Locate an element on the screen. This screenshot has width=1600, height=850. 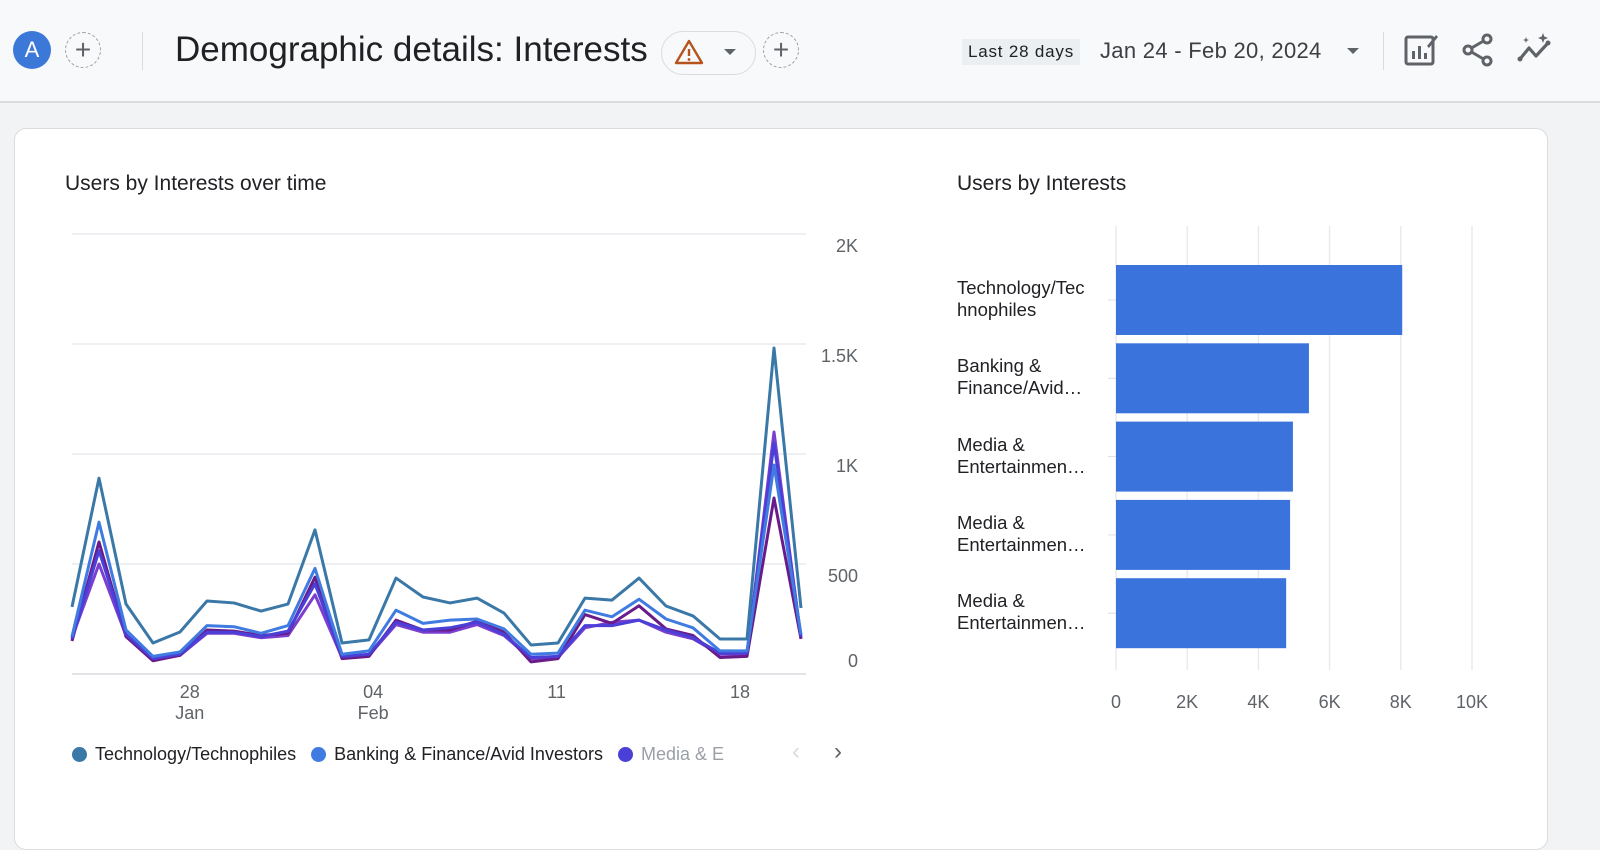
x-tick-label: 18 is located at coordinates (740, 692).